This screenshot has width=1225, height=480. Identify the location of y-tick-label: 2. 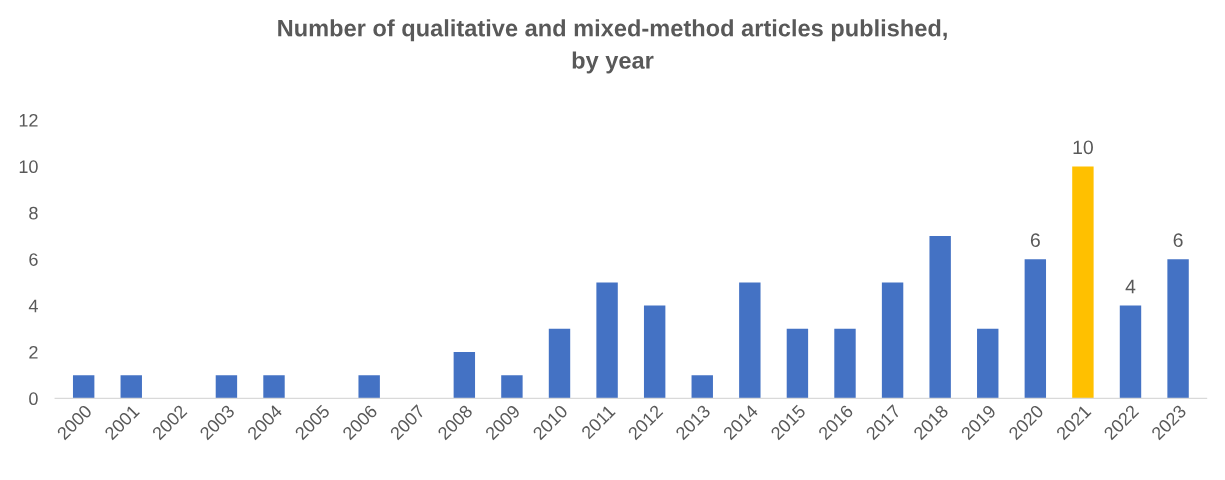
(33, 352).